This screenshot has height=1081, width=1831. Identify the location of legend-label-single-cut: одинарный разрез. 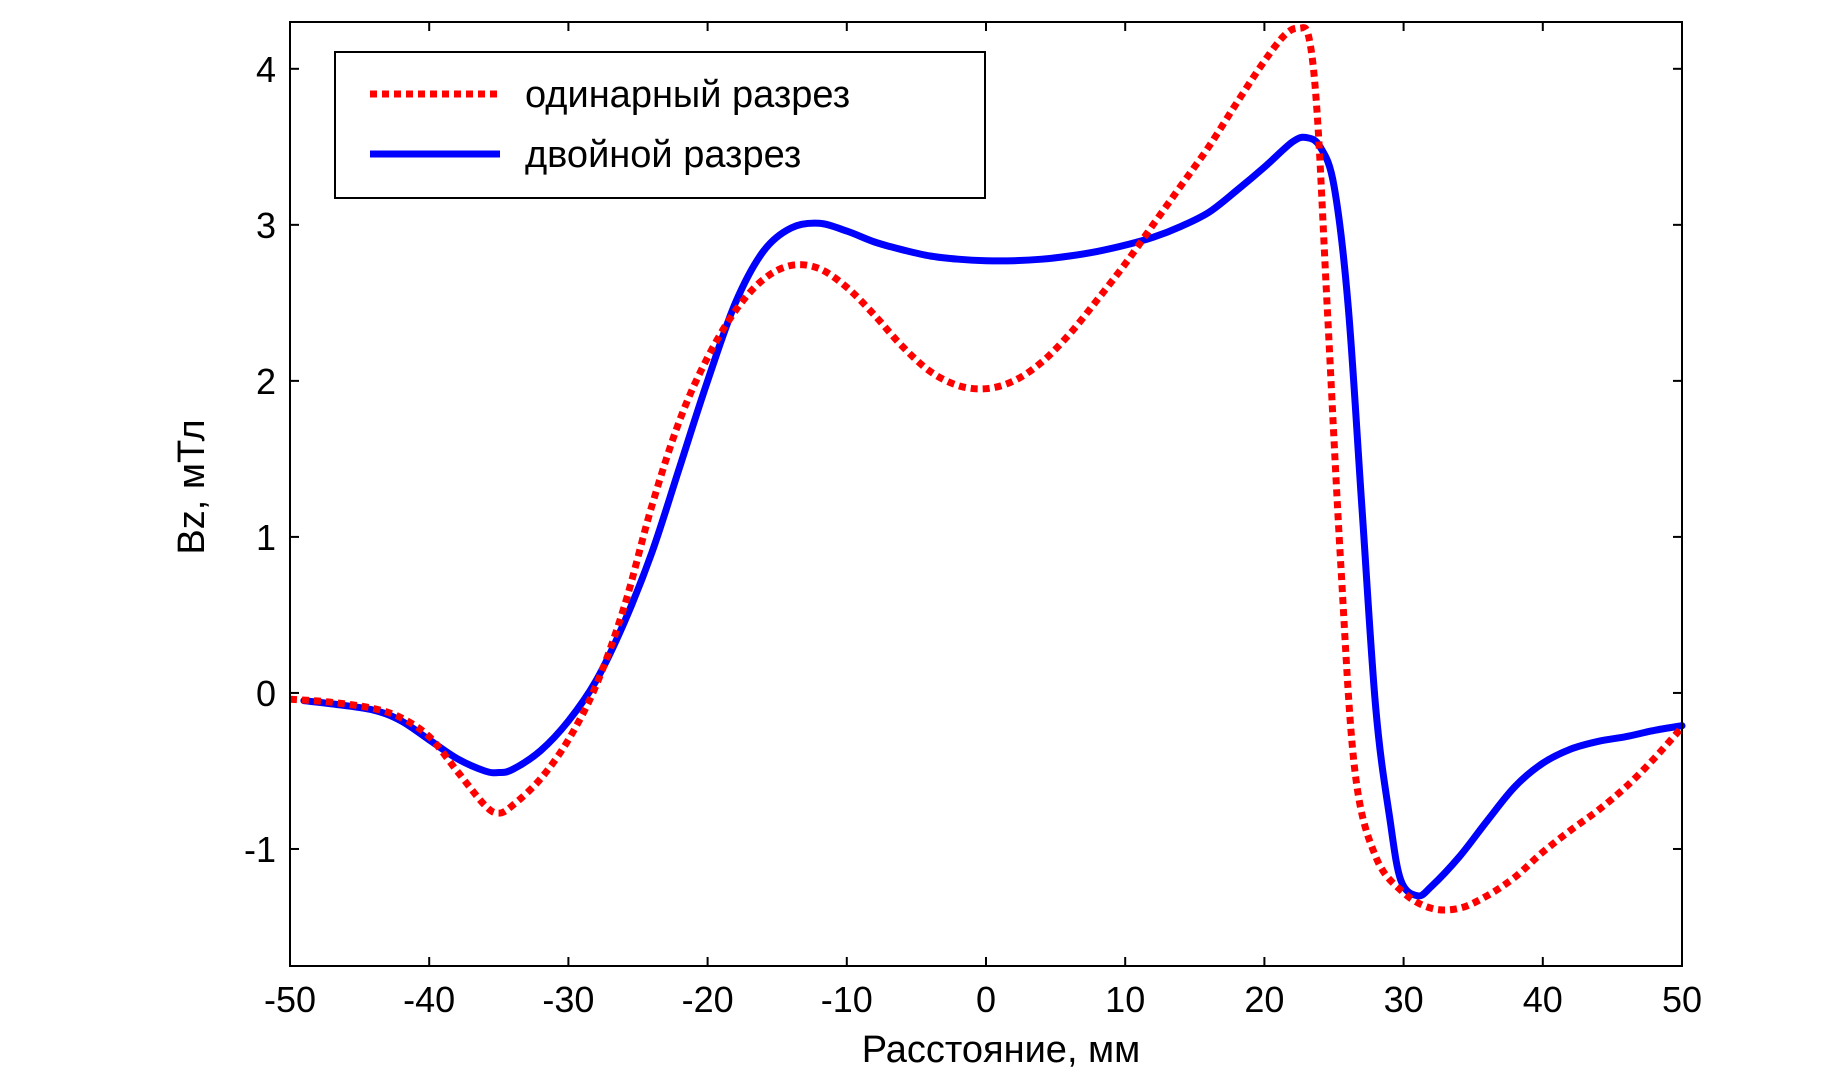
(687, 95).